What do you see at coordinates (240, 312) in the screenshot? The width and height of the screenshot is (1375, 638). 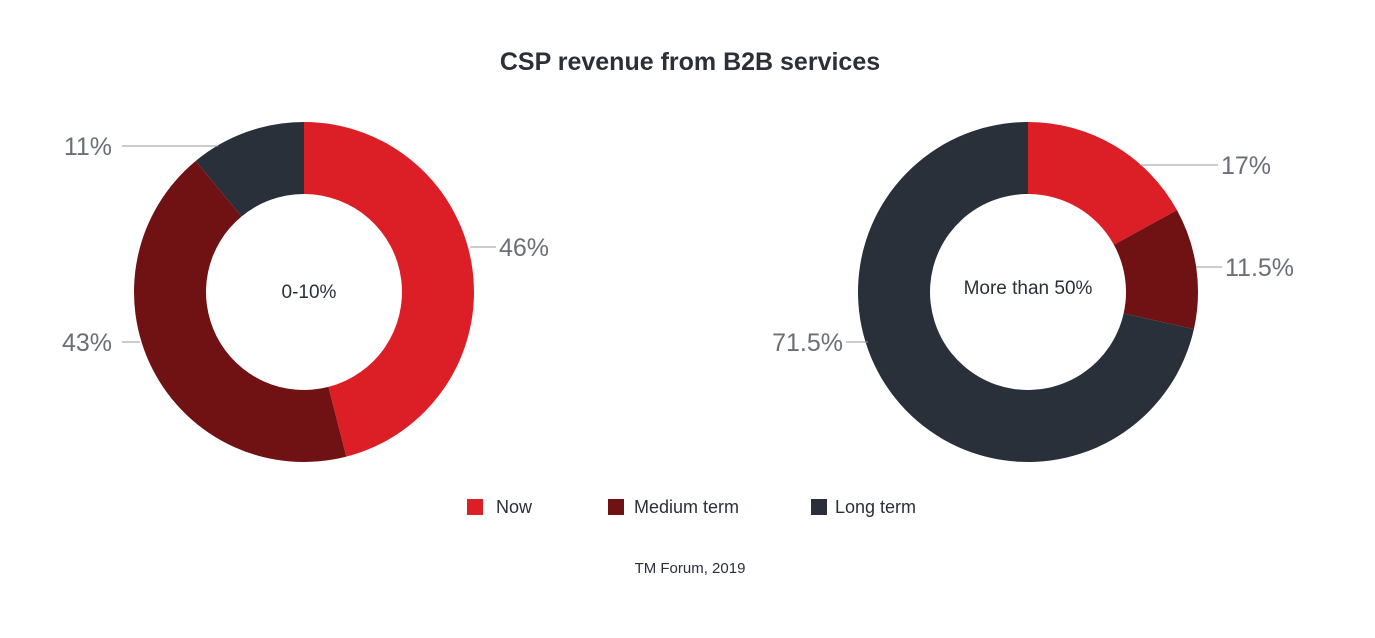 I see `donut-slice-left-medium-term` at bounding box center [240, 312].